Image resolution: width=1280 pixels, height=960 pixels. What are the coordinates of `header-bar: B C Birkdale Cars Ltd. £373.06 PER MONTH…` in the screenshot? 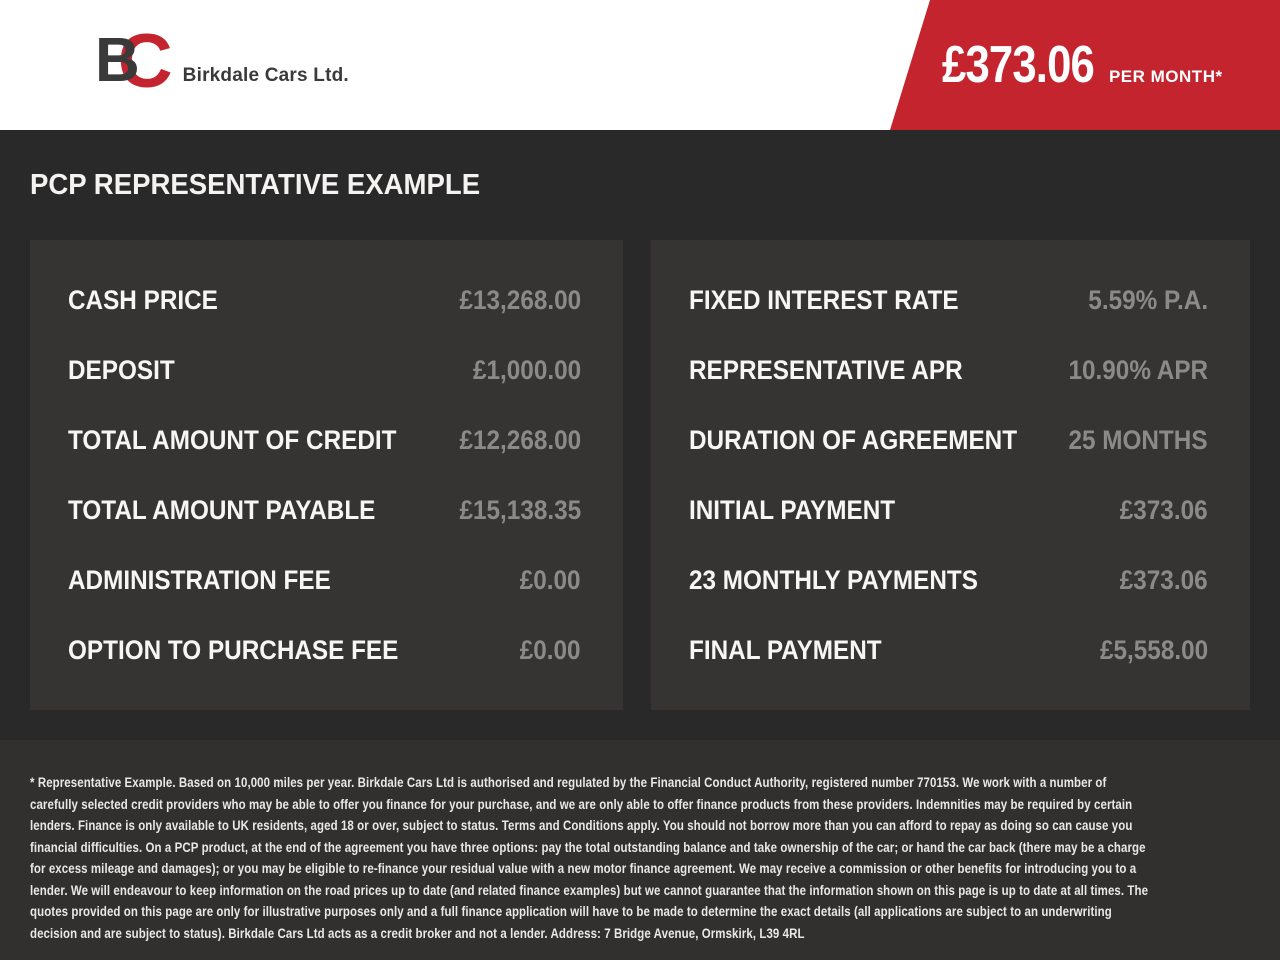 It's located at (640, 65).